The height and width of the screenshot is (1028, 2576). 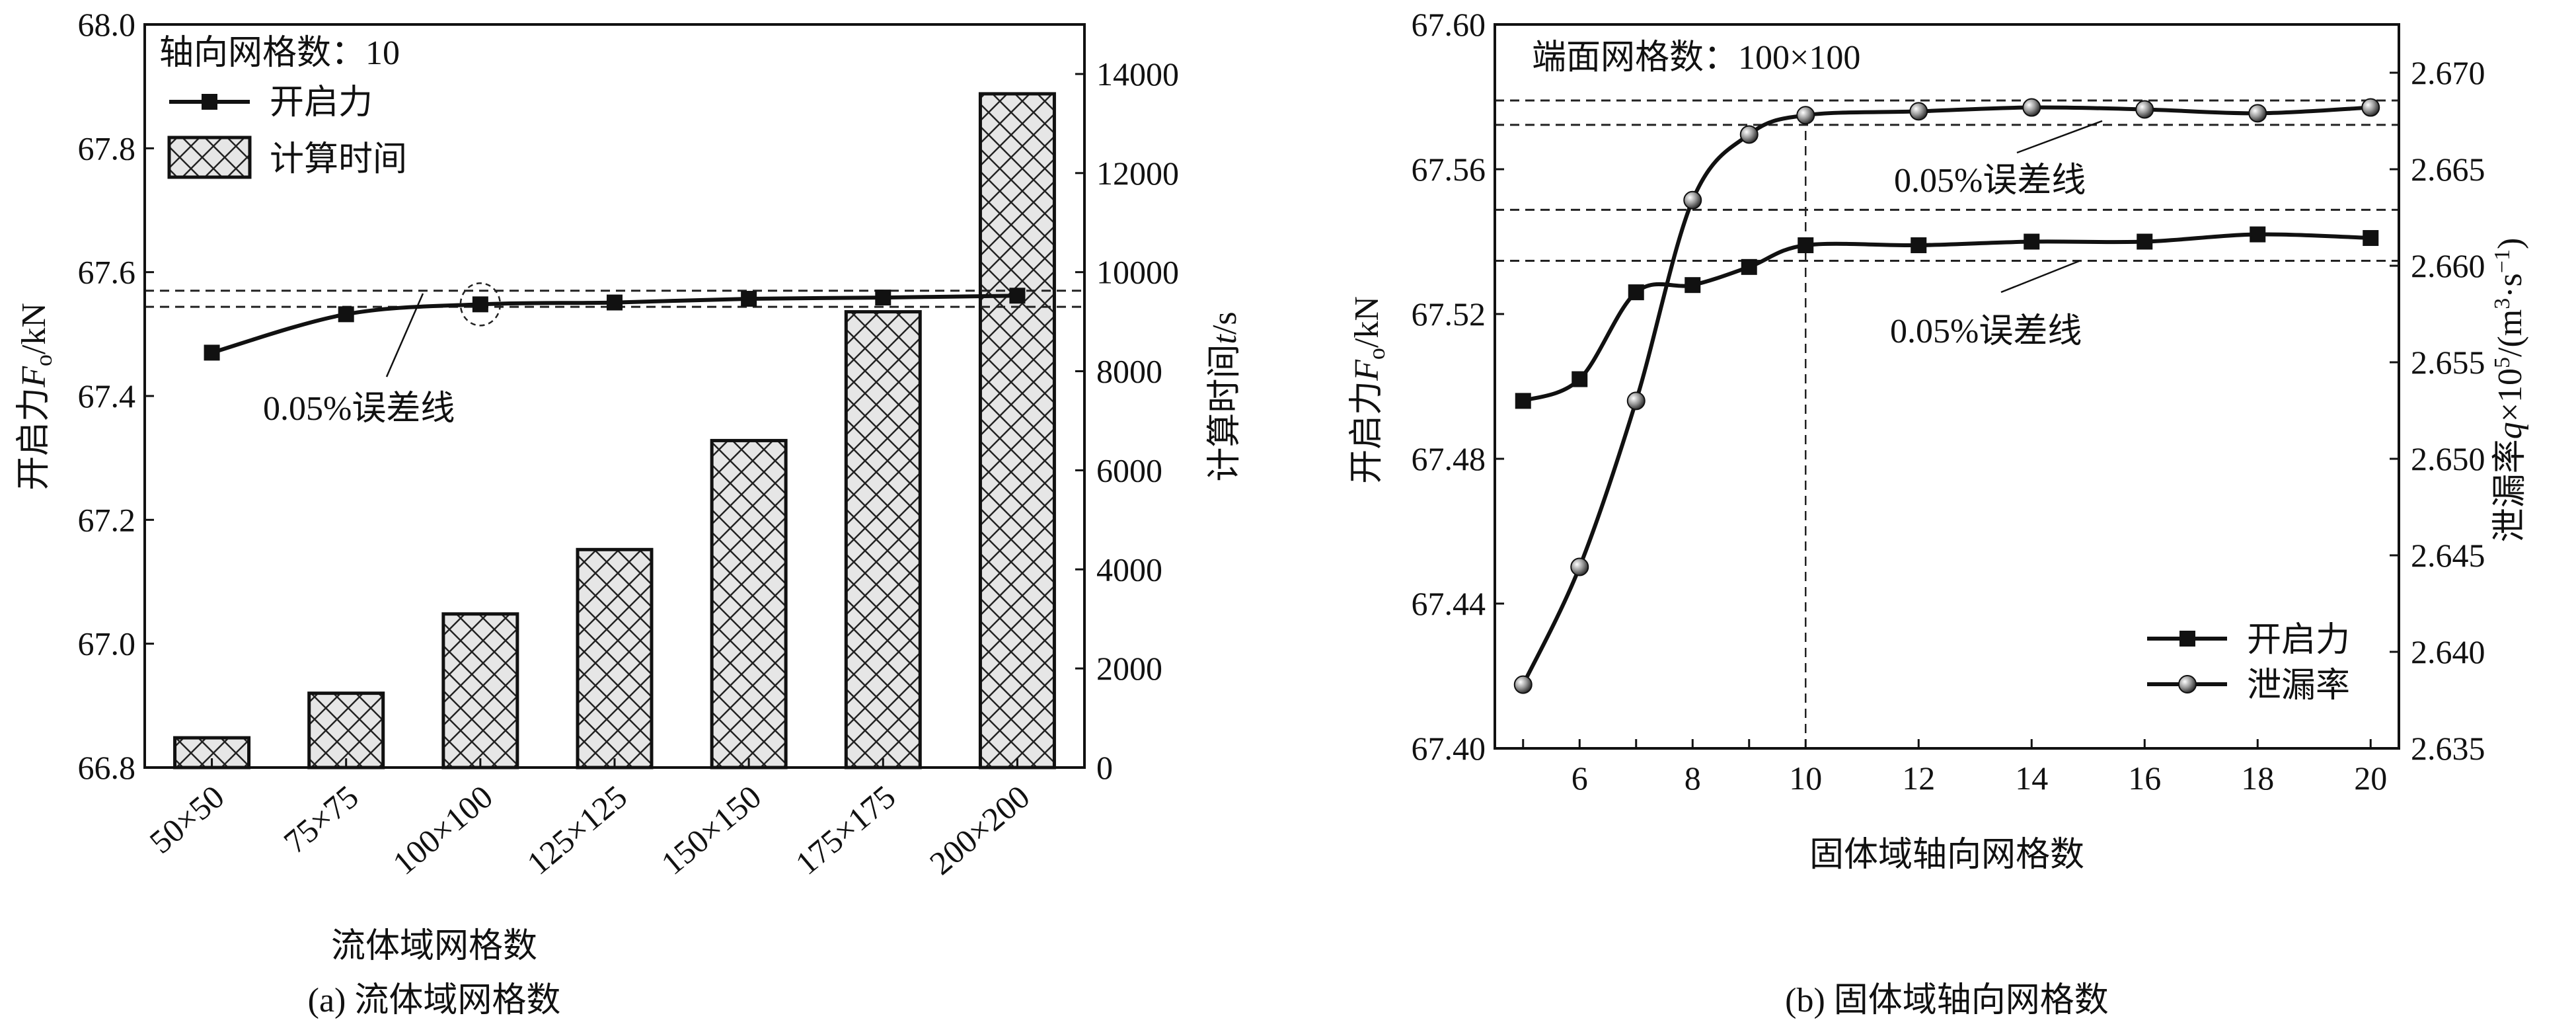 What do you see at coordinates (1696, 58) in the screenshot?
I see `mesh-annotation: 端面网格数：100×100` at bounding box center [1696, 58].